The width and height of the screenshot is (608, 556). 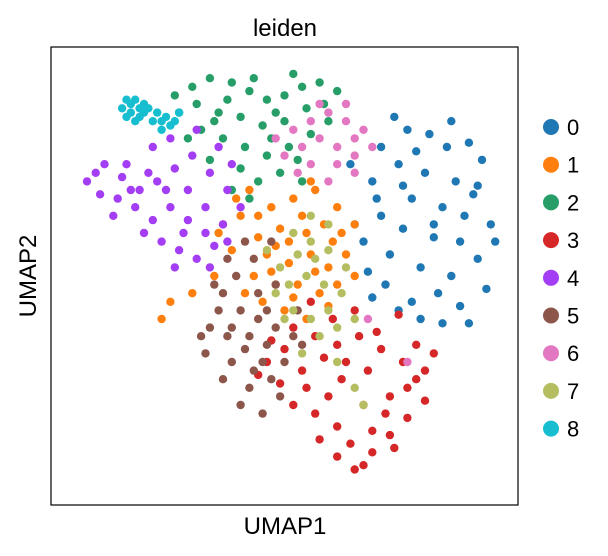 I want to click on legend: 0 1 2 3 4 5 6 7 8, so click(x=561, y=278).